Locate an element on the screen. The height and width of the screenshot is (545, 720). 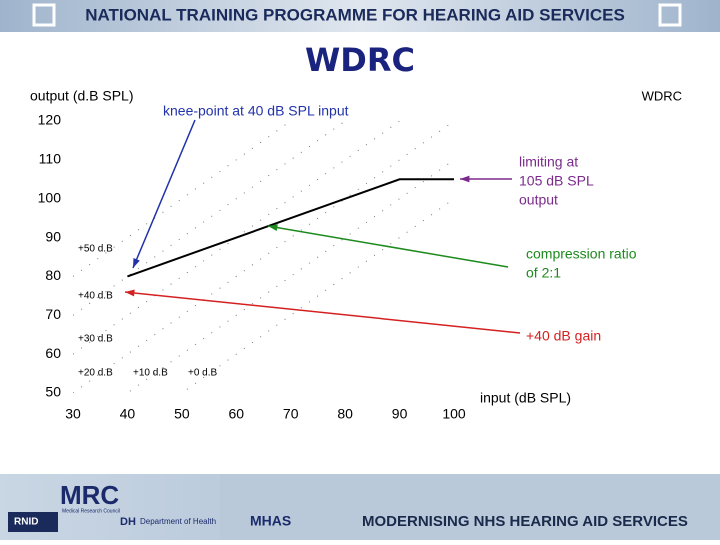
annotation: output is located at coordinates (538, 200).